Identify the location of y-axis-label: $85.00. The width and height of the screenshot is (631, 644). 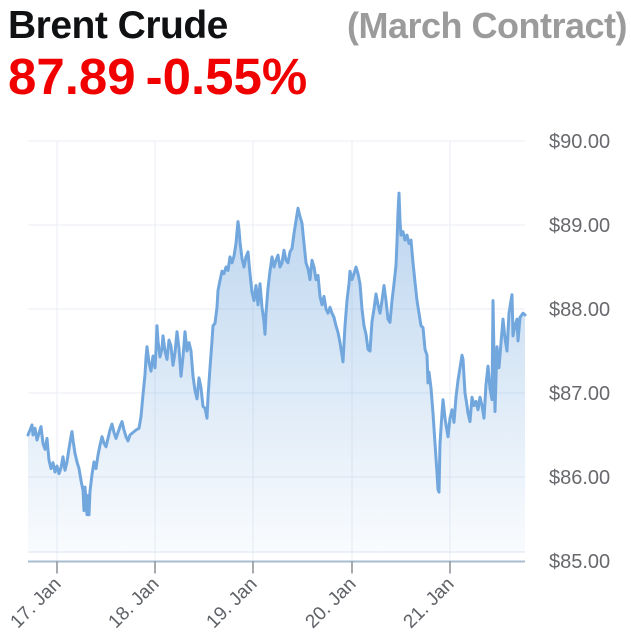
(579, 562).